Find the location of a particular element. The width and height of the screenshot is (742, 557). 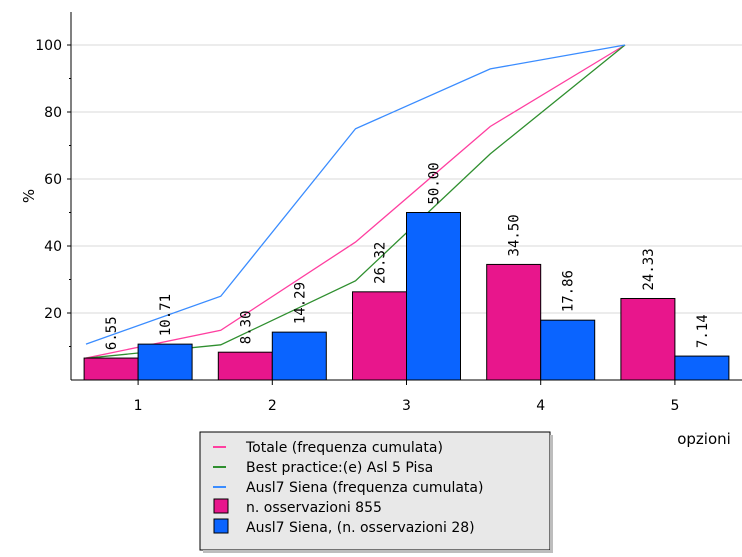

legend-entry: Totale (frequenza cumulata) is located at coordinates (344, 448).